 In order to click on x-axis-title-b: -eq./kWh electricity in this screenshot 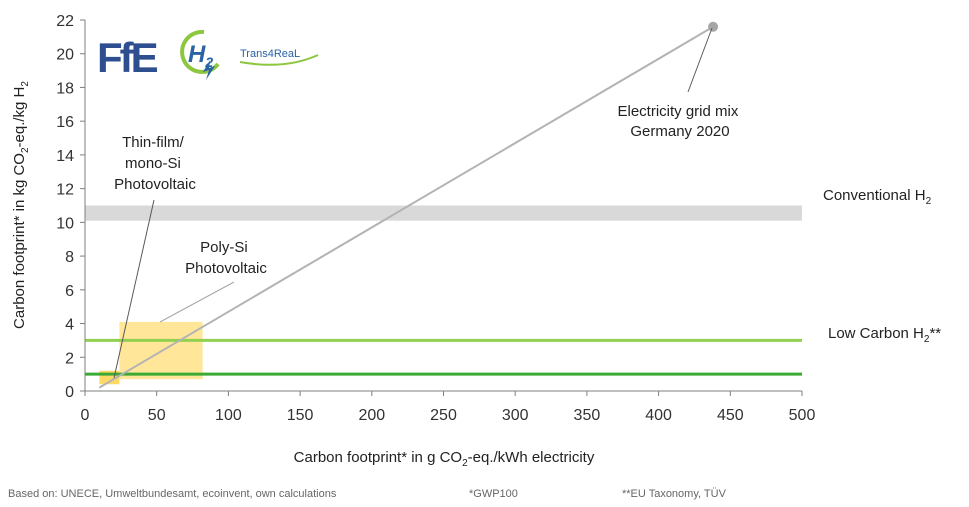, I will do `click(531, 457)`.